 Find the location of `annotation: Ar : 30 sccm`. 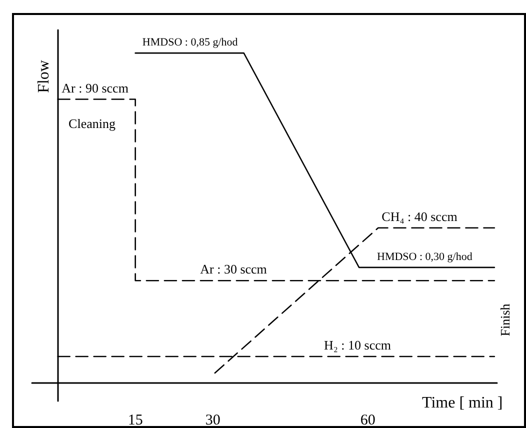

annotation: Ar : 30 sccm is located at coordinates (233, 269).